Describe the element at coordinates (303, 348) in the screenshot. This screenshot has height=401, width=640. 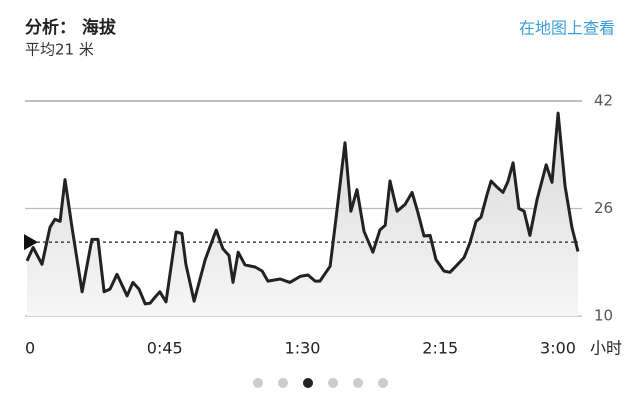
I see `x-tick-label: 1:30` at that location.